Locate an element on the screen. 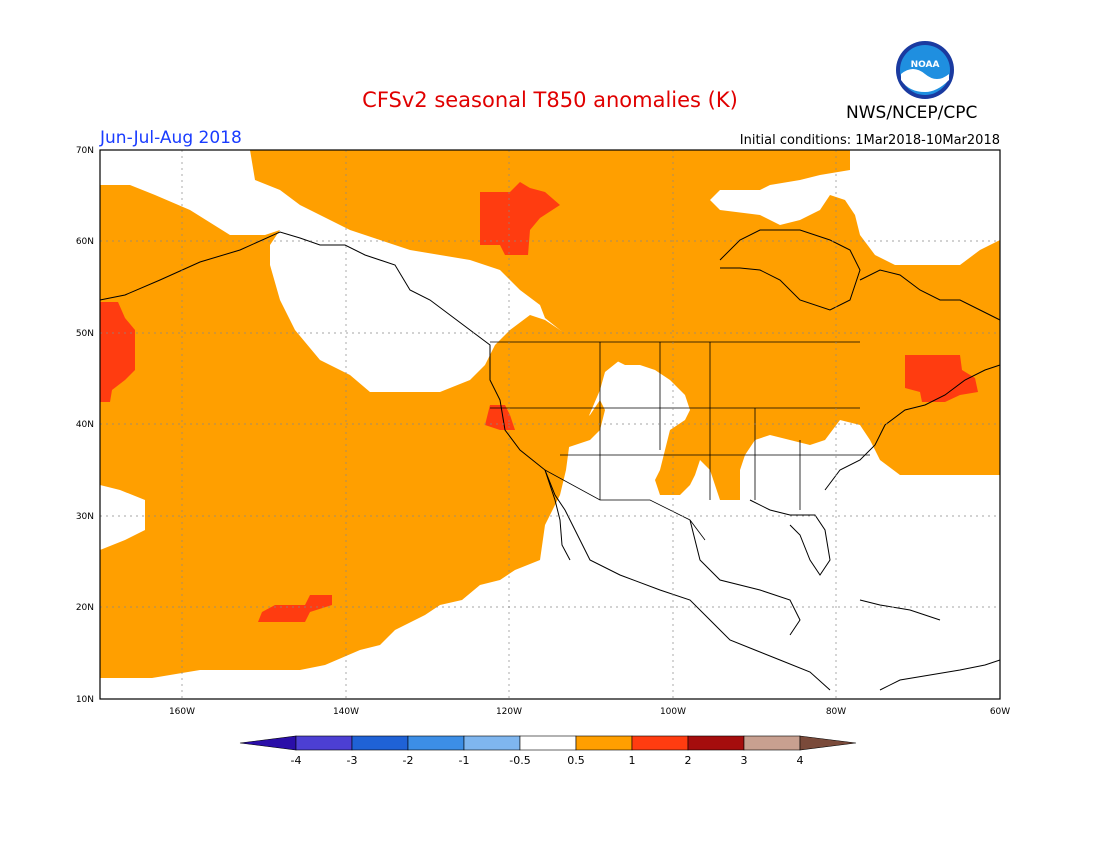 Image resolution: width=1100 pixels, height=850 pixels. colorbar-label: -4 is located at coordinates (296, 760).